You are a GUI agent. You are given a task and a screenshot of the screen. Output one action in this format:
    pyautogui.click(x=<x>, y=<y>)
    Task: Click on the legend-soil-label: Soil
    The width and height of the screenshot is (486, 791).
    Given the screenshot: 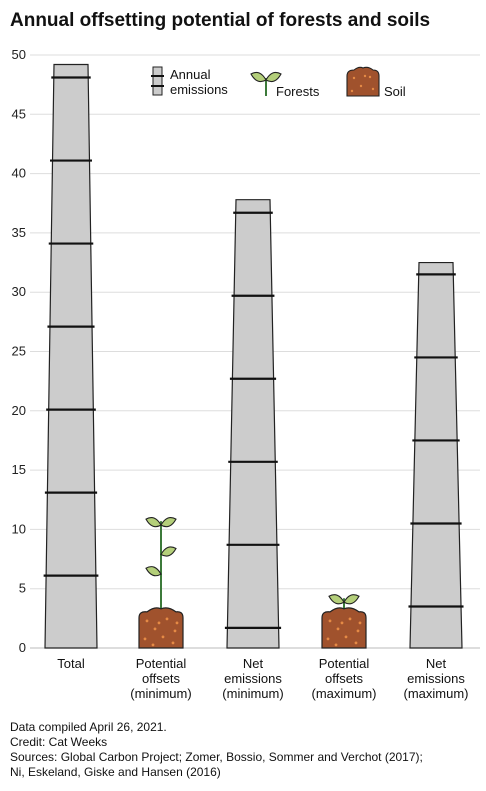 What is the action you would take?
    pyautogui.click(x=395, y=91)
    